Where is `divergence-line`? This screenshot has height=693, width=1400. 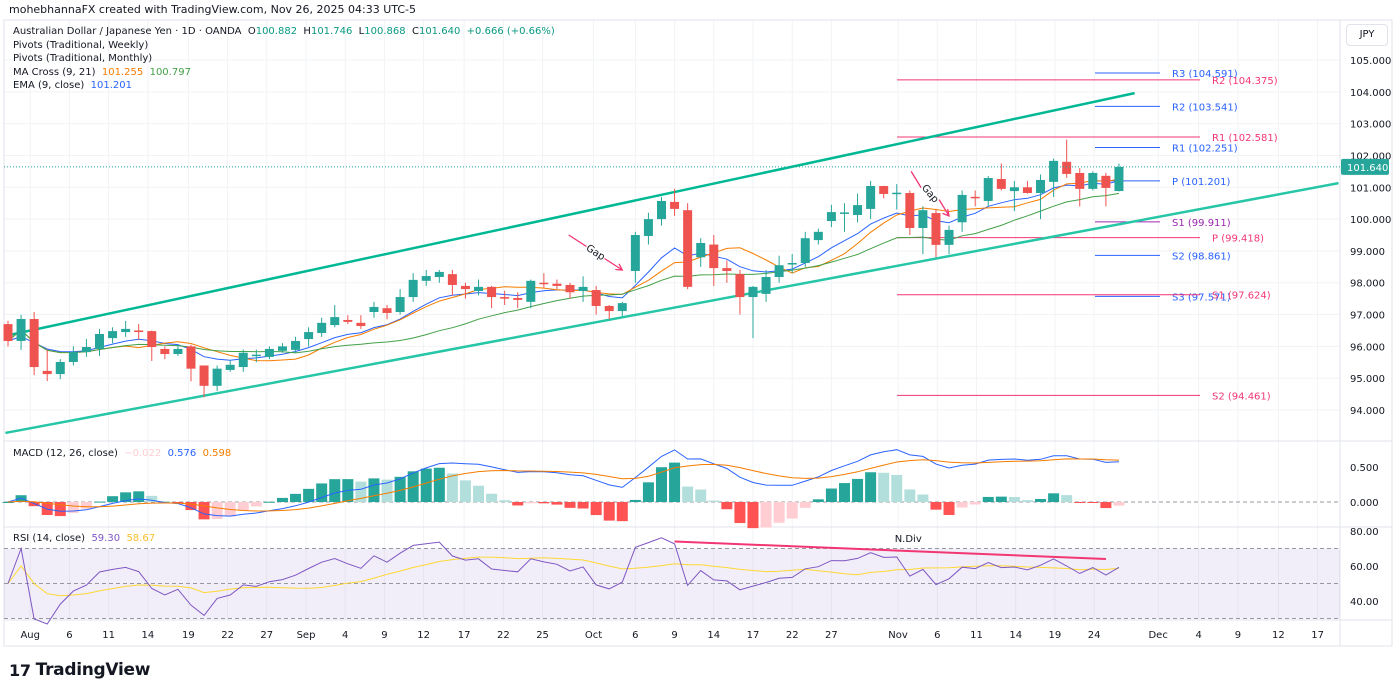 divergence-line is located at coordinates (890, 550).